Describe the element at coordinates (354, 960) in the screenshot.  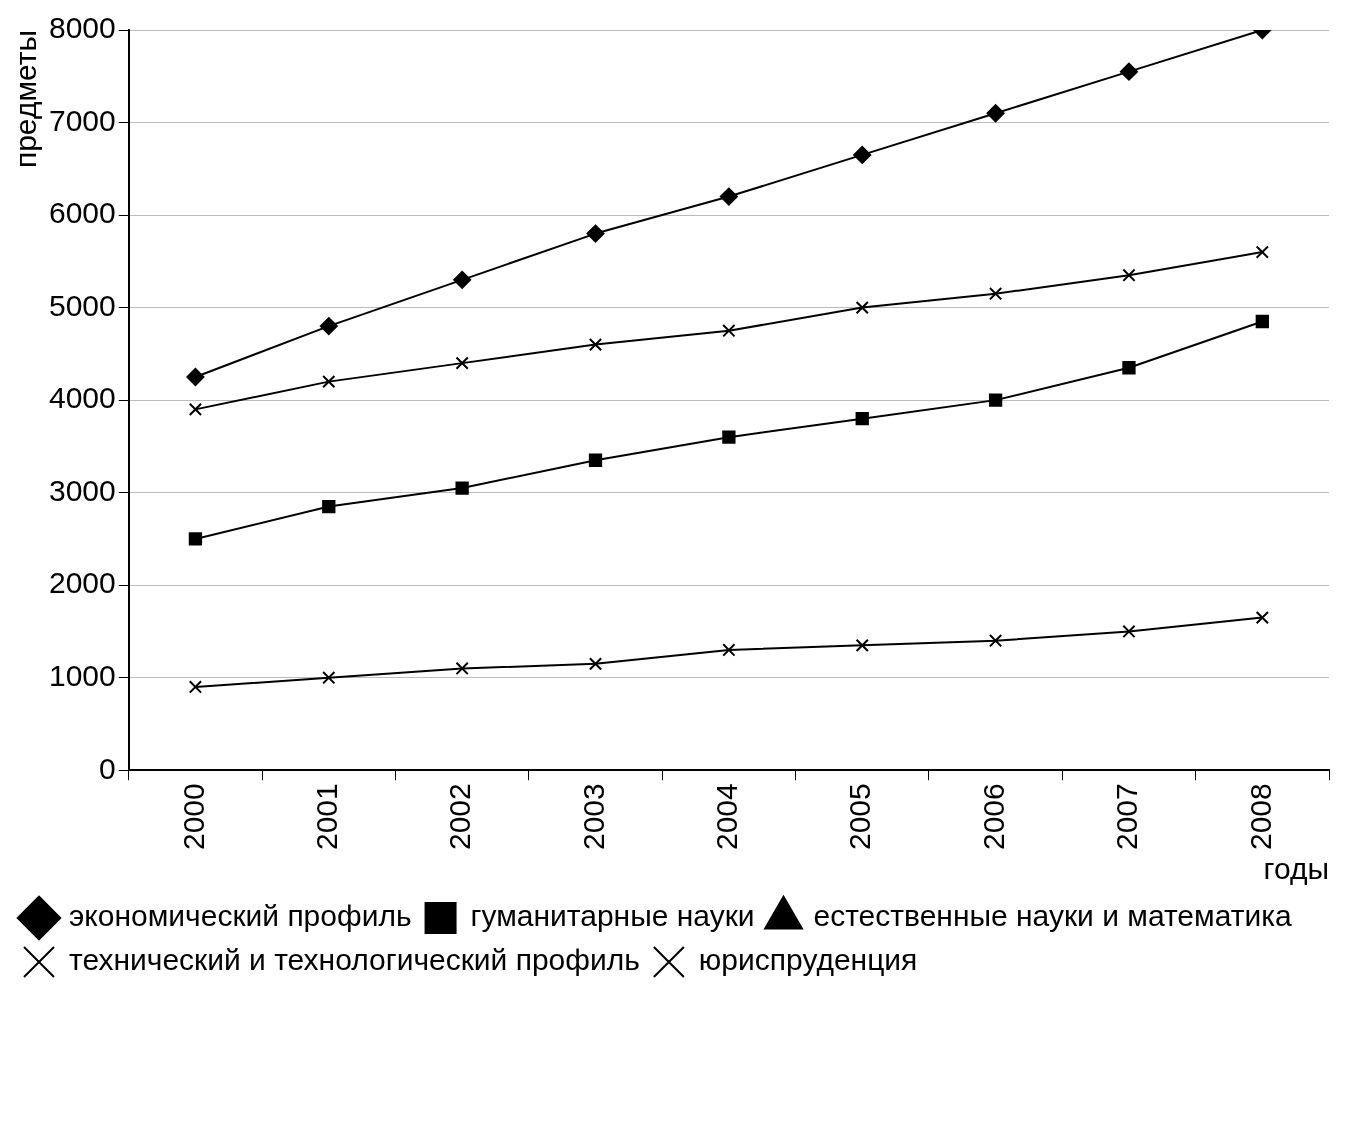
I see `legend-label: технический и технологический профиль` at that location.